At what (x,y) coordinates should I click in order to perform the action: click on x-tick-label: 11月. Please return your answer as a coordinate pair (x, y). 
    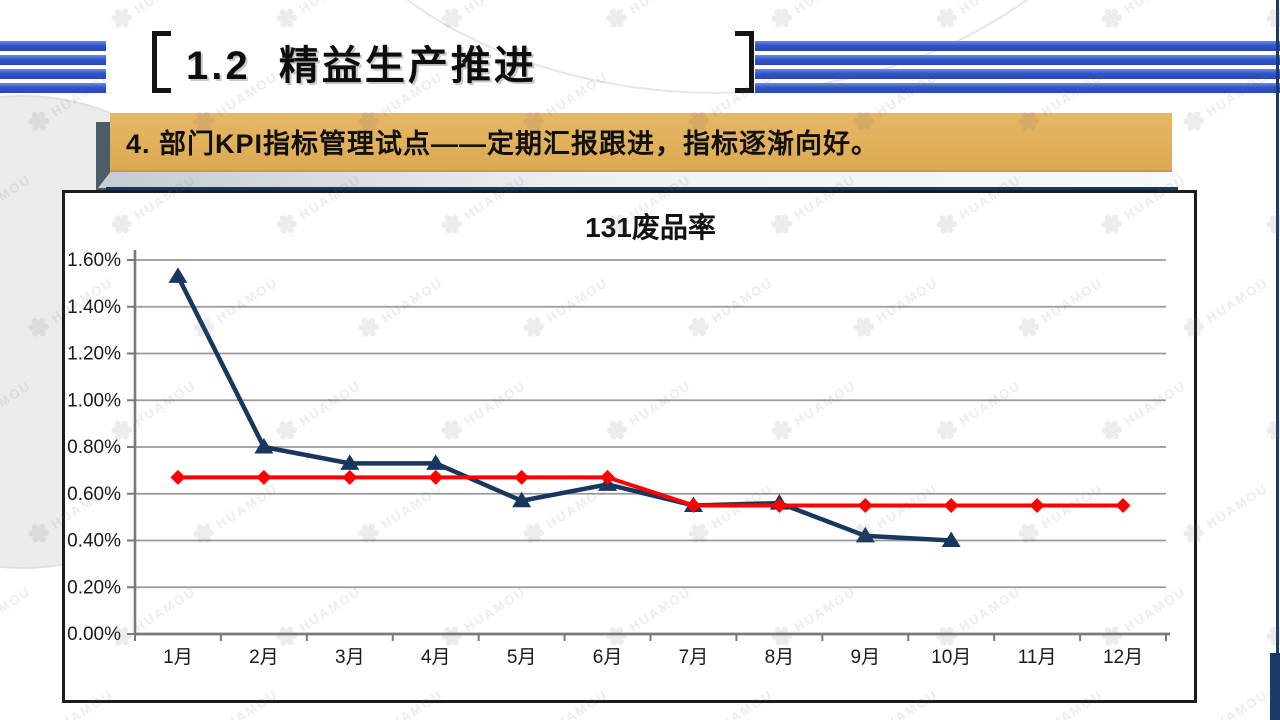
    Looking at the image, I should click on (1037, 657).